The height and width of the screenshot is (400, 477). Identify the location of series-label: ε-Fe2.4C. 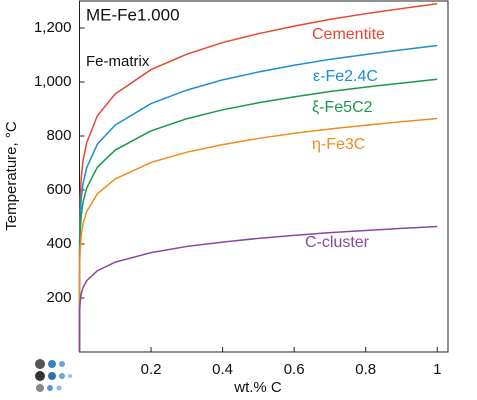
(345, 76).